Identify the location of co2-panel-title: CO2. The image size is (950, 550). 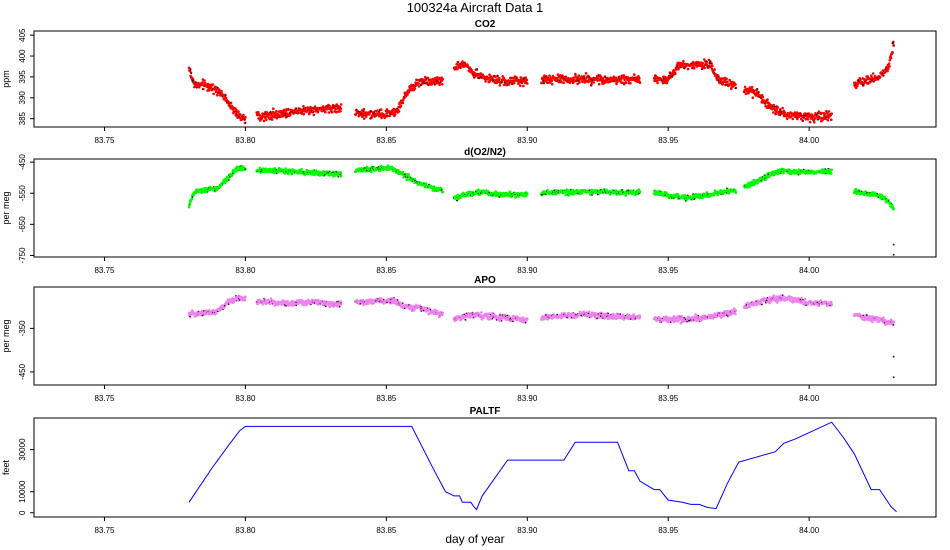
(485, 24).